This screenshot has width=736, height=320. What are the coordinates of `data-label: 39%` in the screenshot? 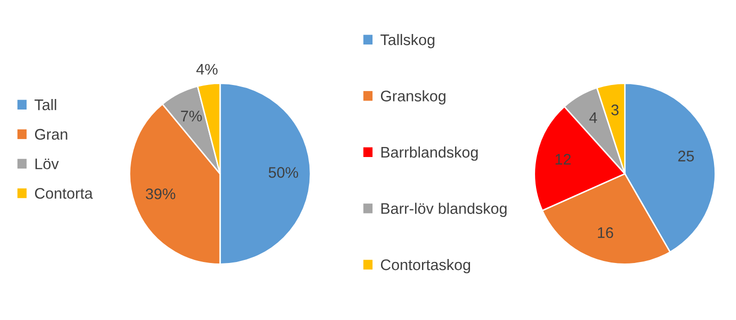 It's located at (161, 194).